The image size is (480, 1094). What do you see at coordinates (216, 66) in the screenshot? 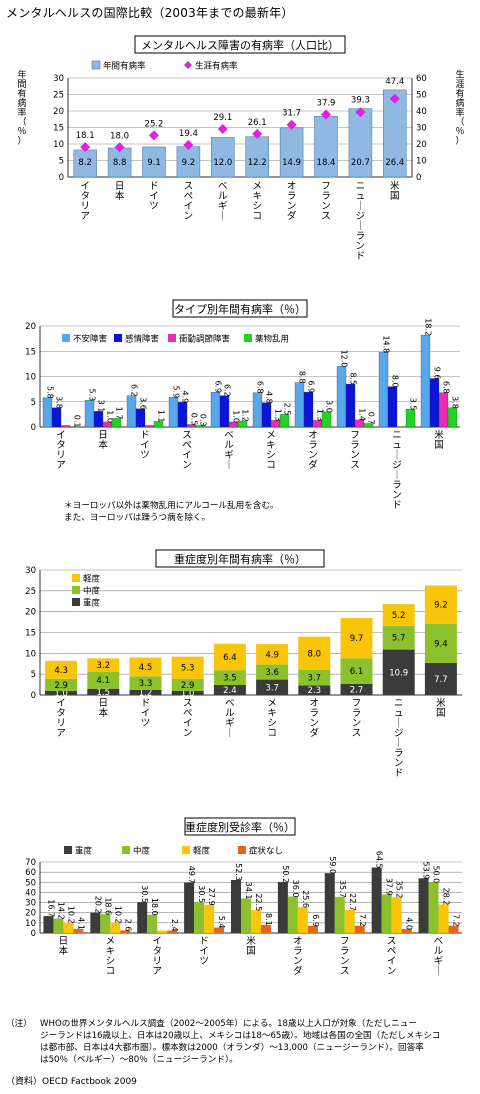
I see `legend-label: 生涯有病率` at bounding box center [216, 66].